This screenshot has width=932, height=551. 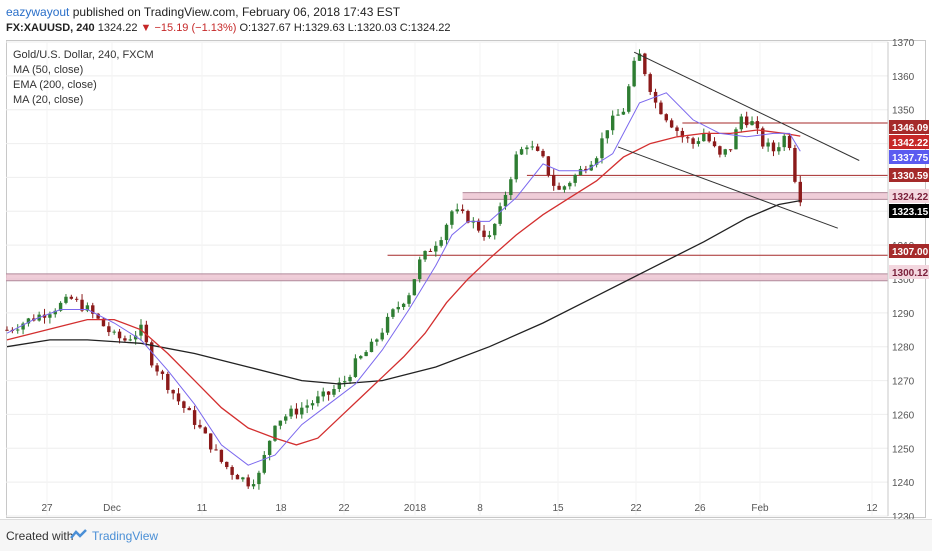 I want to click on x-axis: 27 Dec 11 18 22 2018 8 15 22 26 Feb 12, so click(x=459, y=508).